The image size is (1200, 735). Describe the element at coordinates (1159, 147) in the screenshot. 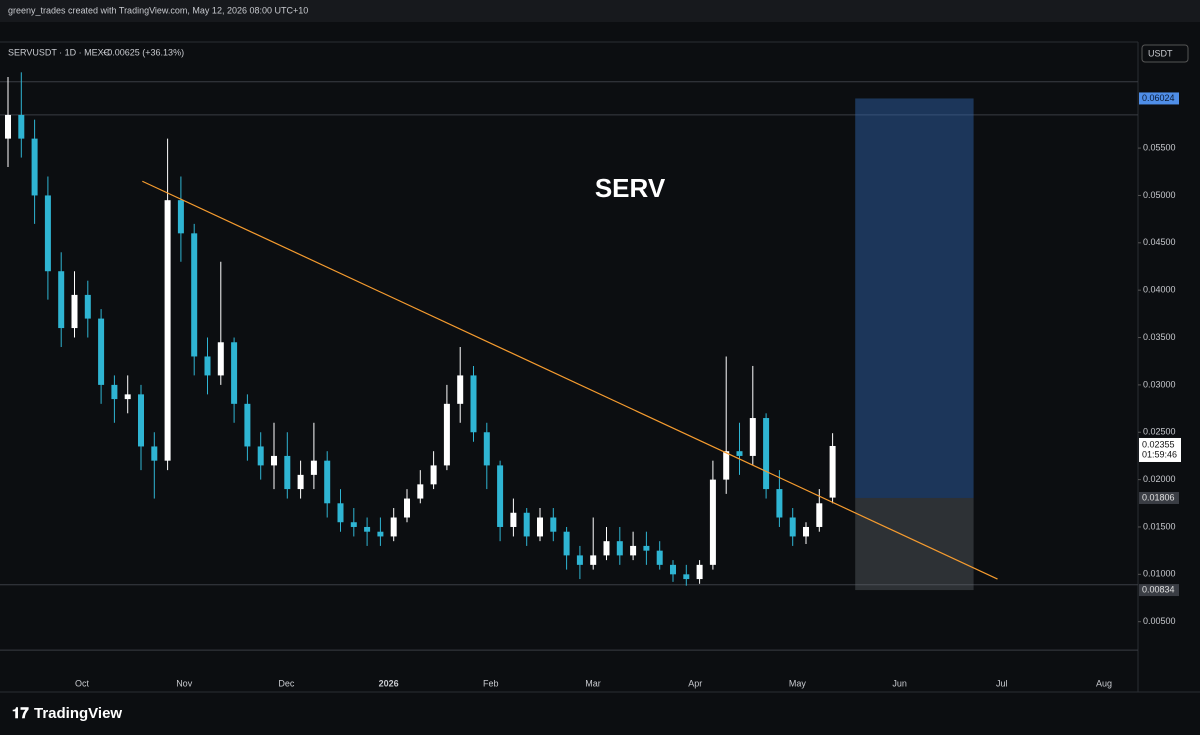

I see `y-tick-label: 0.05500` at that location.